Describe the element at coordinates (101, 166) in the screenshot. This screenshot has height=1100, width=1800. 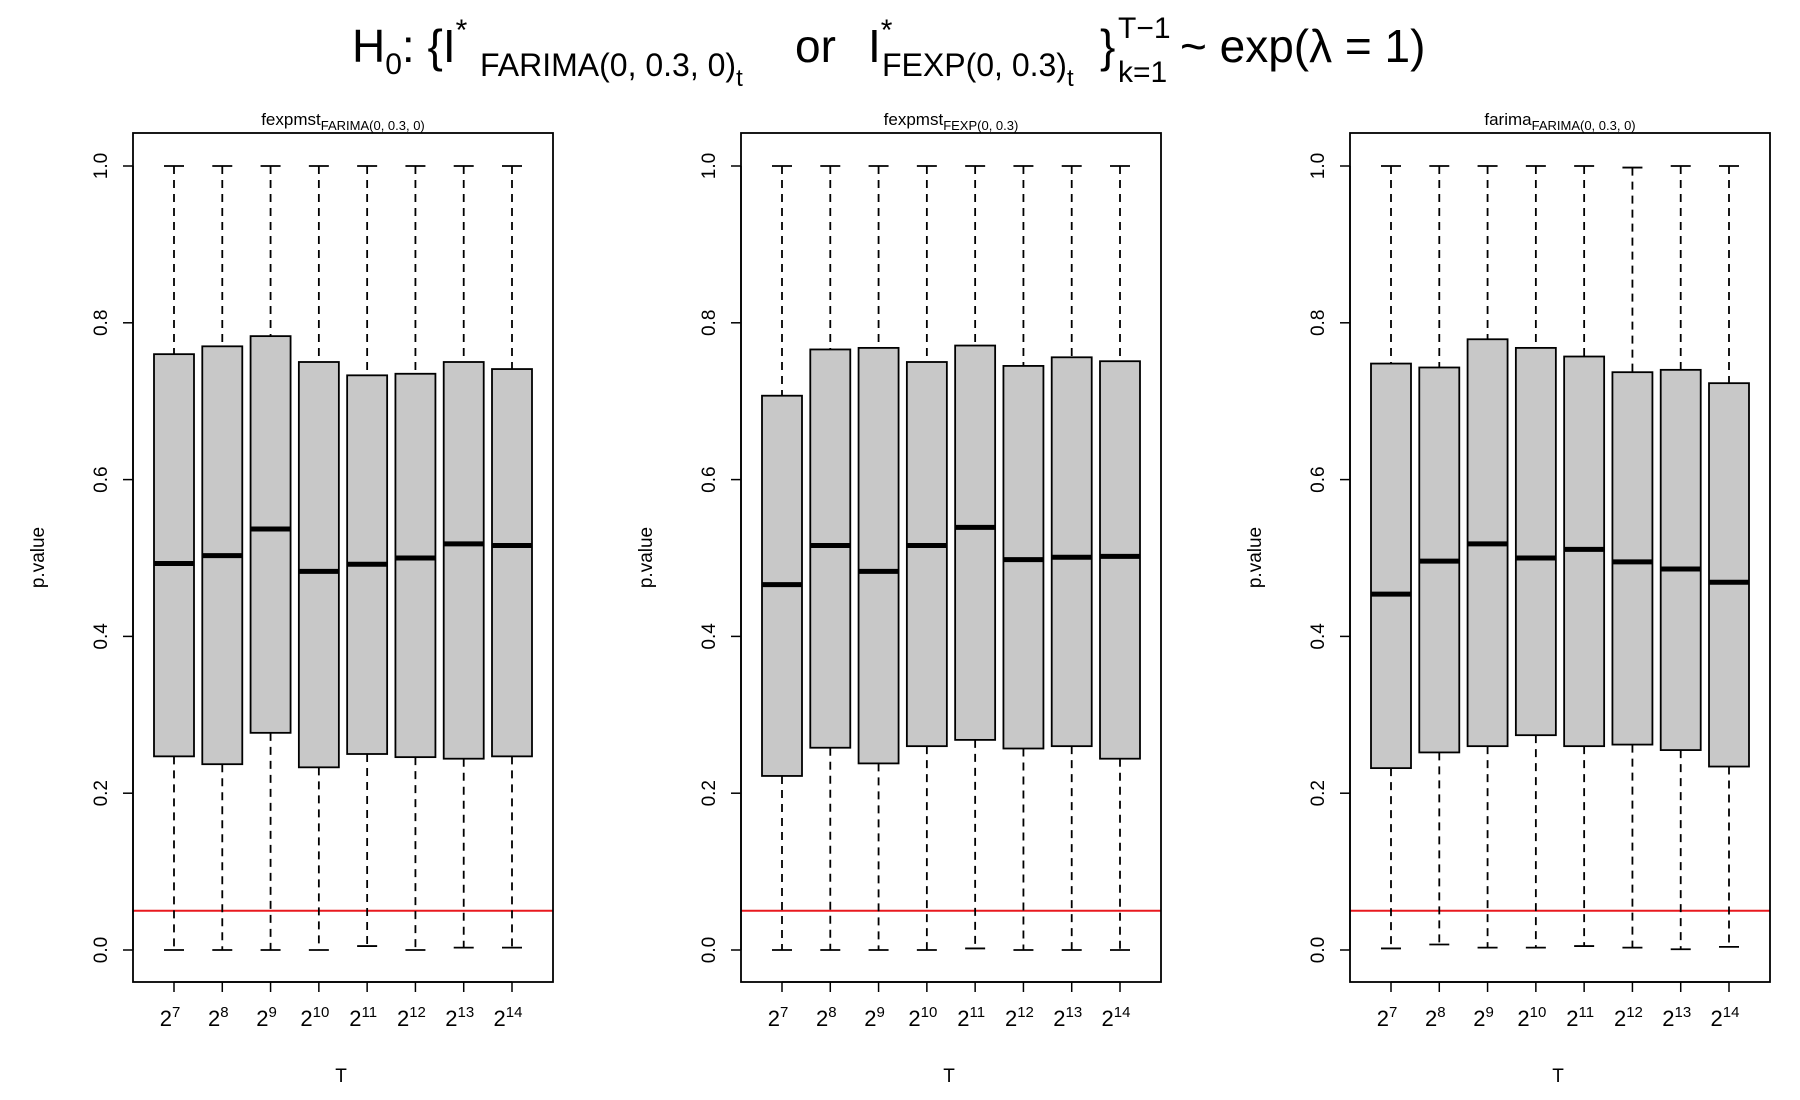
I see `y-tick-label: 1.0` at that location.